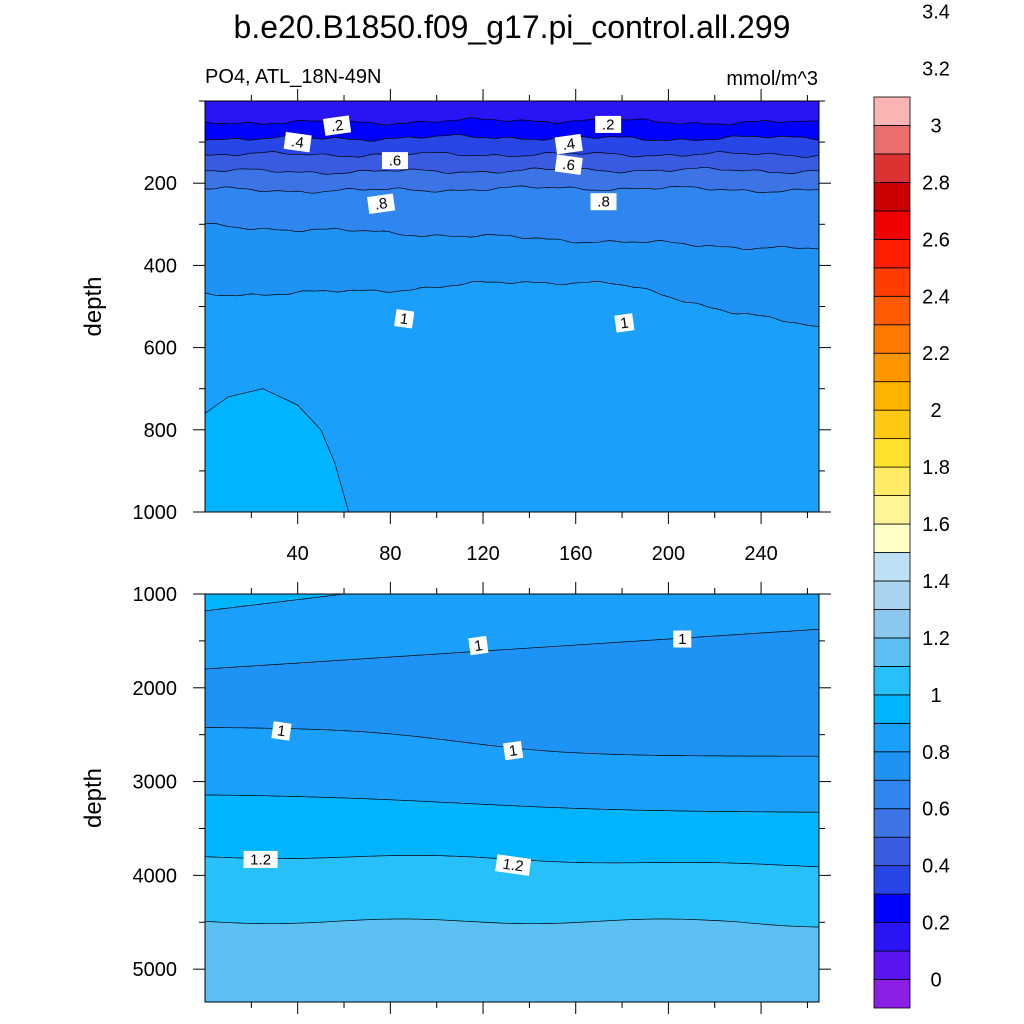 This screenshot has width=1024, height=1024. I want to click on x-tick-label: 160, so click(575, 554).